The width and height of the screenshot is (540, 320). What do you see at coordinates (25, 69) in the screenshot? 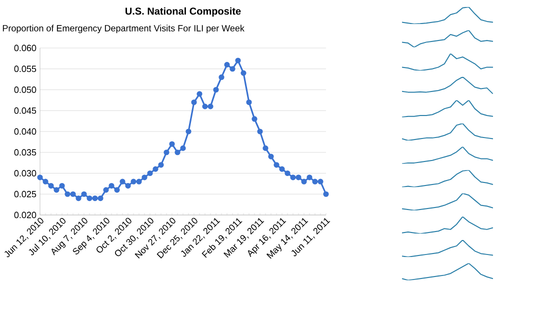
I see `y-tick-label: 0.055` at bounding box center [25, 69].